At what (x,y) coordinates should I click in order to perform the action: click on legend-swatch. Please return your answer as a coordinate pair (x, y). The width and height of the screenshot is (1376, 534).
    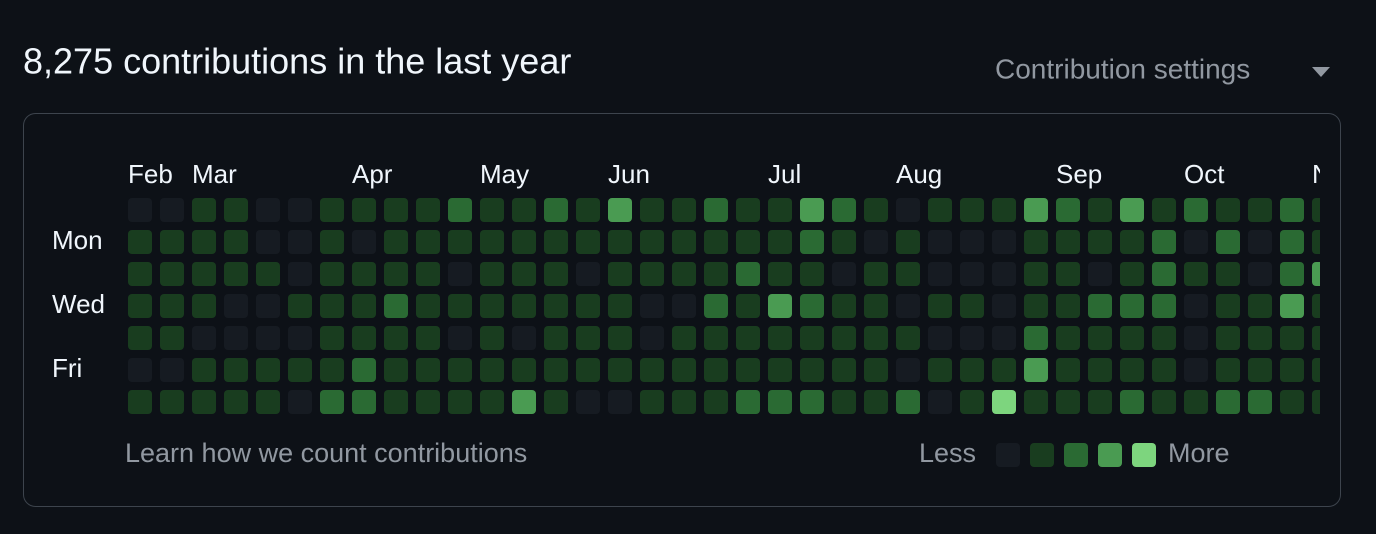
    Looking at the image, I should click on (1144, 455).